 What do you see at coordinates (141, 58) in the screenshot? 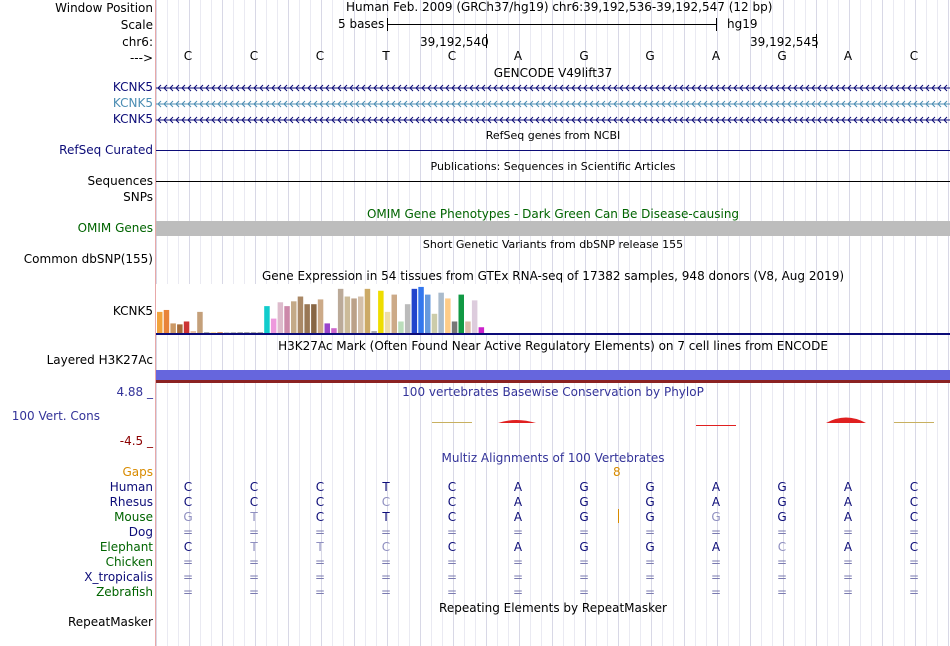
I see `label-strand: --->` at bounding box center [141, 58].